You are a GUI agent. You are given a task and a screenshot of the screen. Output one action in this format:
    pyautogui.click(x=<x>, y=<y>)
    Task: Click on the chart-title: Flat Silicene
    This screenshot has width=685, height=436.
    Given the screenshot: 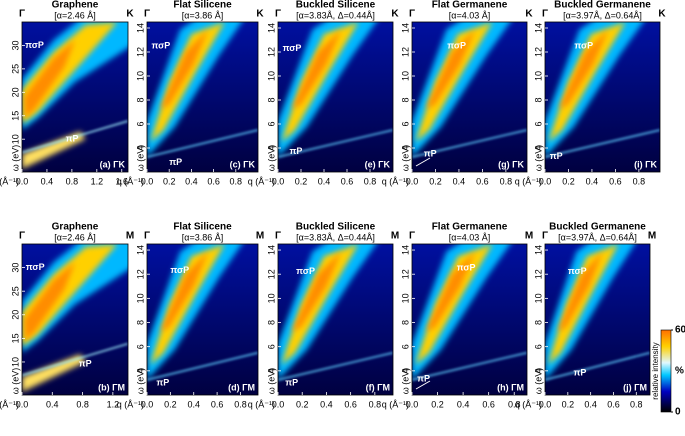 What is the action you would take?
    pyautogui.click(x=202, y=227)
    